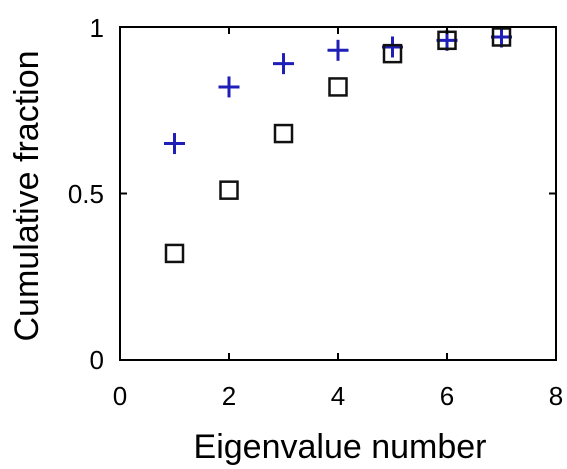 This screenshot has width=567, height=469. What do you see at coordinates (97, 360) in the screenshot?
I see `y-tick-label-0: 0` at bounding box center [97, 360].